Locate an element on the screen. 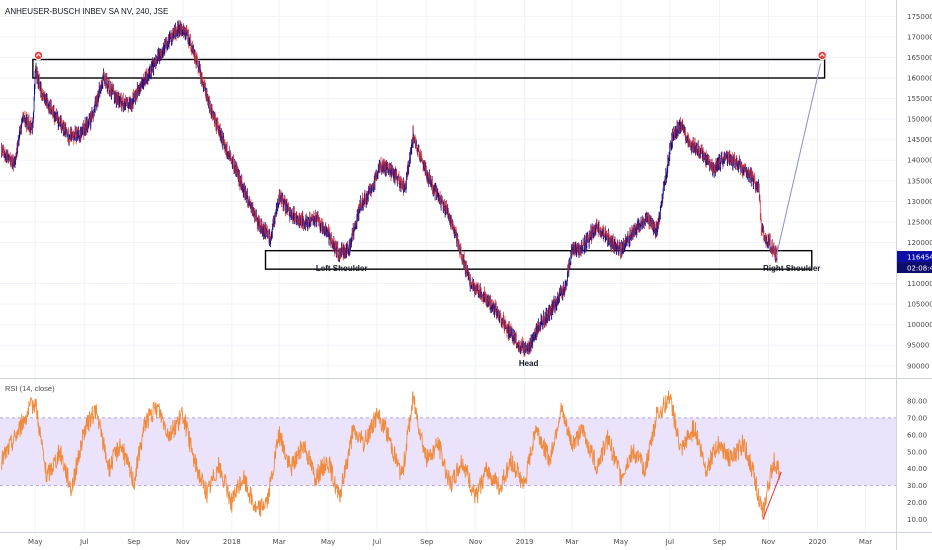 This screenshot has width=932, height=550. time-tick-2: Sep is located at coordinates (134, 542).